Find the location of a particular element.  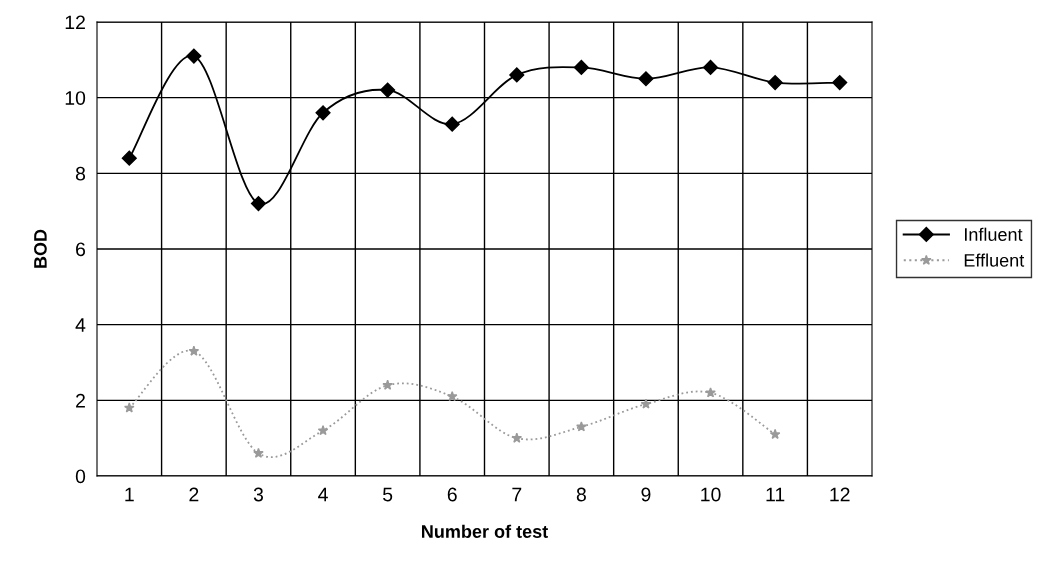

y-tick-label: 8 is located at coordinates (80, 173).